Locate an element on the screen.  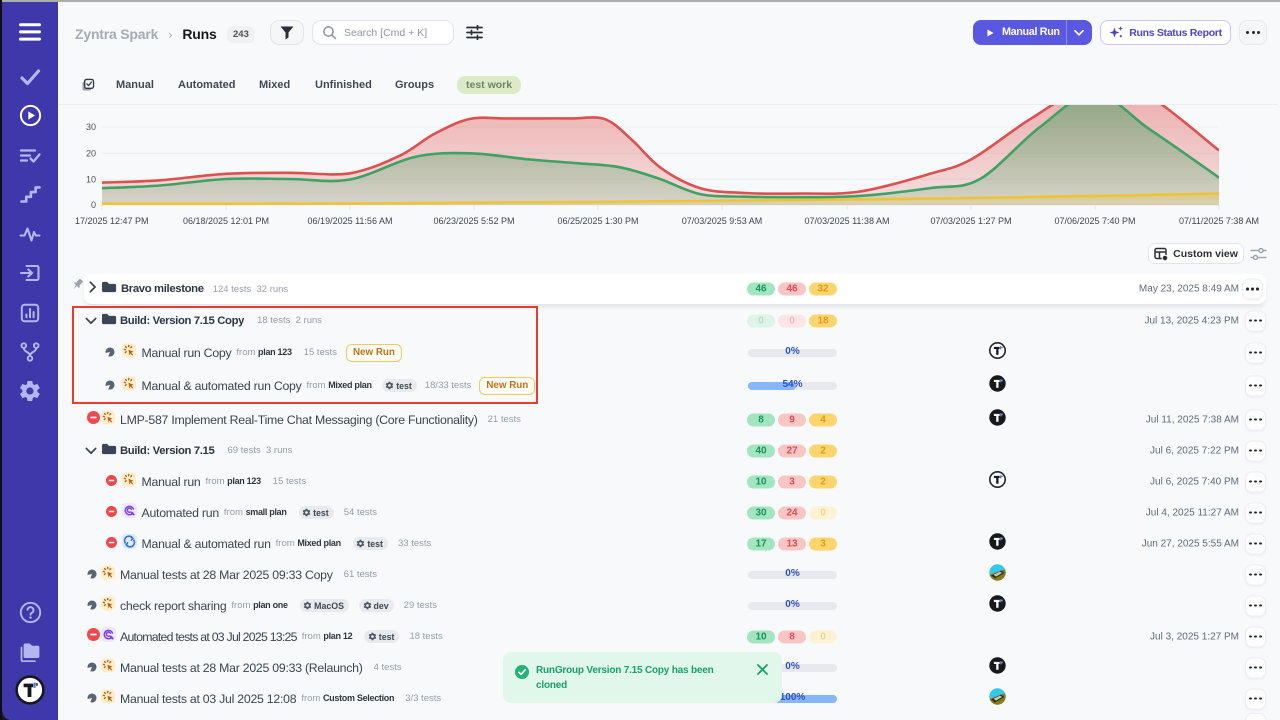
svg-text: 06/19/2025 11:56 AM is located at coordinates (350, 221).